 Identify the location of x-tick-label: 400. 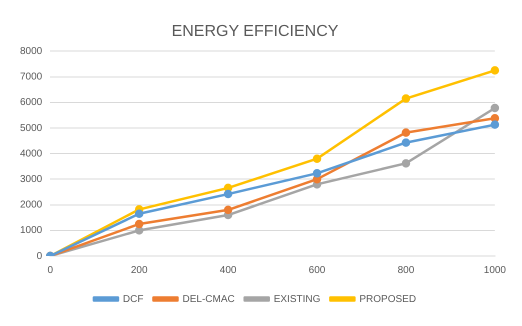
(228, 270).